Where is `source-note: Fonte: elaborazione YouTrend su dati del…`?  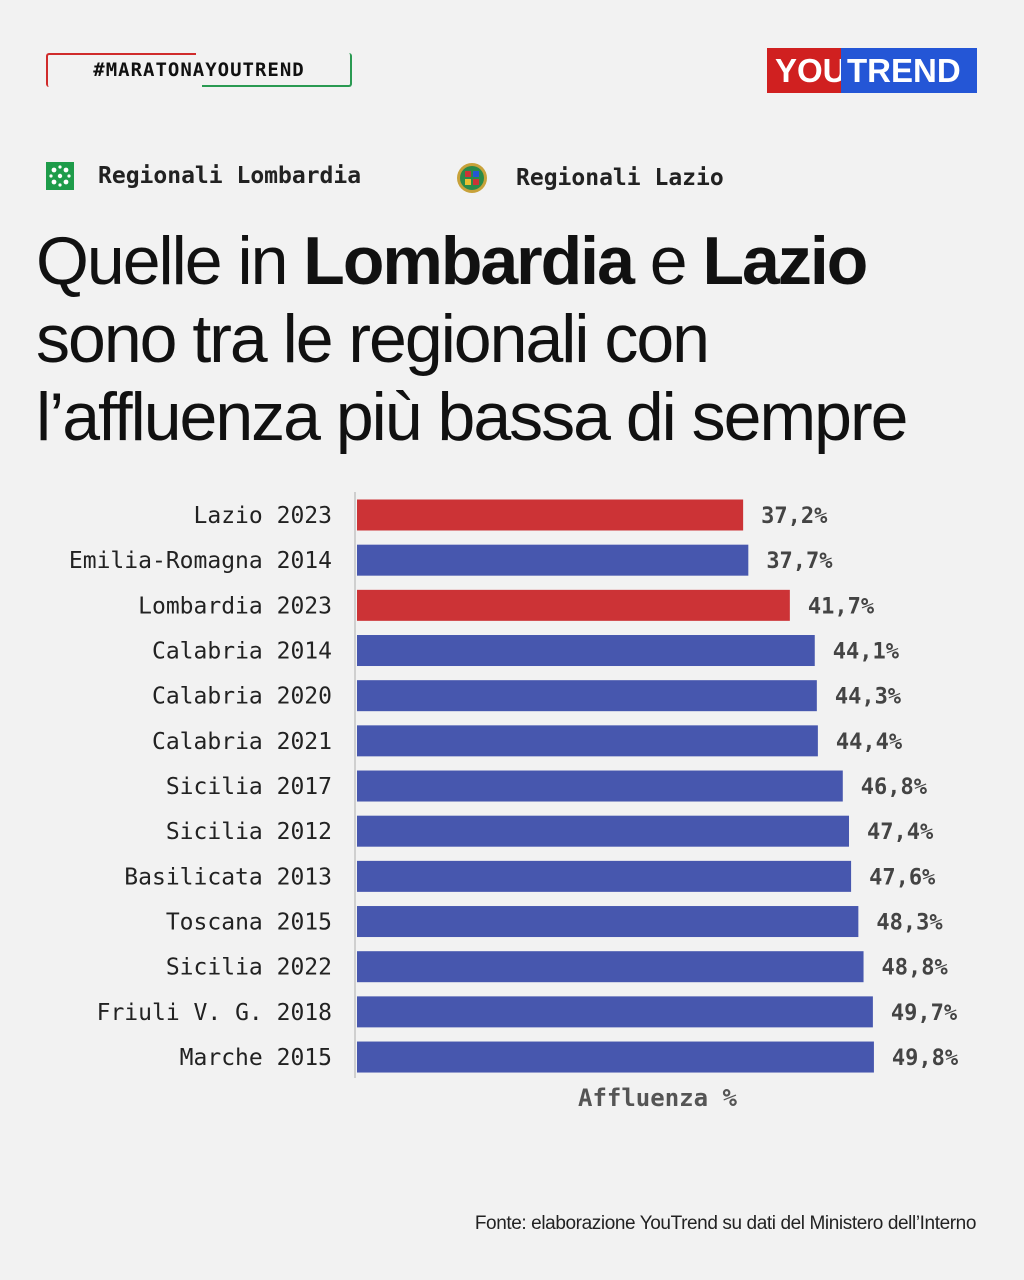 source-note: Fonte: elaborazione YouTrend su dati del… is located at coordinates (725, 1223).